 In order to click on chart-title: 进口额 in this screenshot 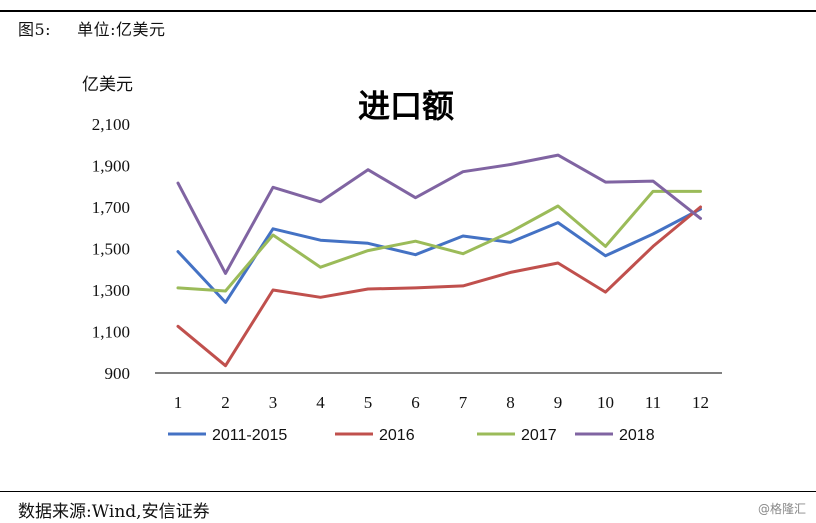, I will do `click(406, 106)`.